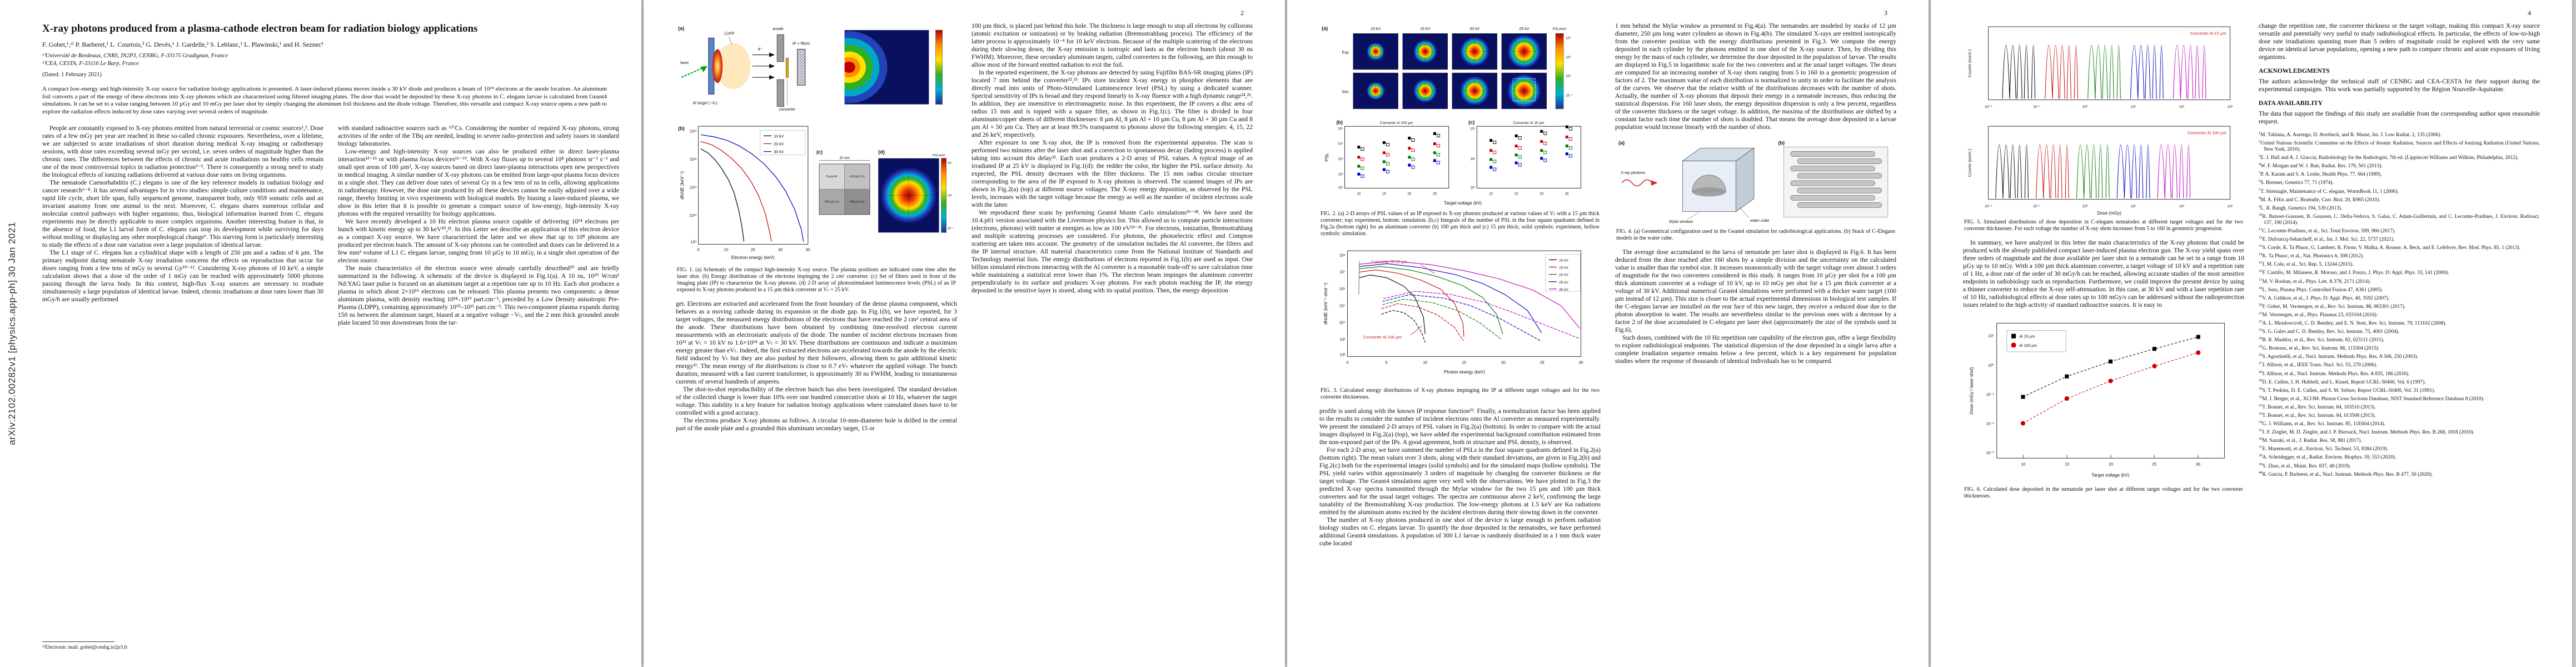  What do you see at coordinates (1971, 391) in the screenshot?
I see `y-axis-label: Dose (mGy / laser shot)` at bounding box center [1971, 391].